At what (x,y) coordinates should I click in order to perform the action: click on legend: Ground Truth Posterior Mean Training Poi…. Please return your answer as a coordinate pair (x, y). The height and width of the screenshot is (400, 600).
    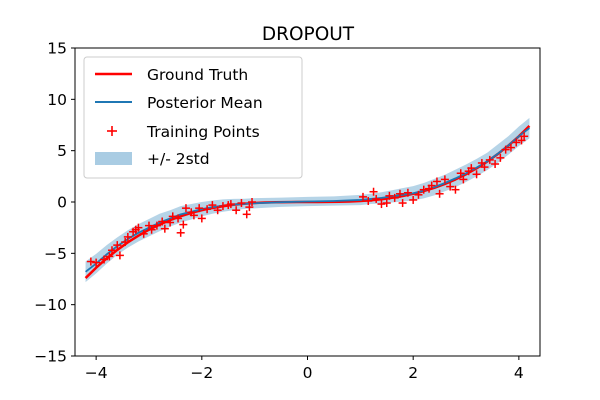
    Looking at the image, I should click on (193, 117).